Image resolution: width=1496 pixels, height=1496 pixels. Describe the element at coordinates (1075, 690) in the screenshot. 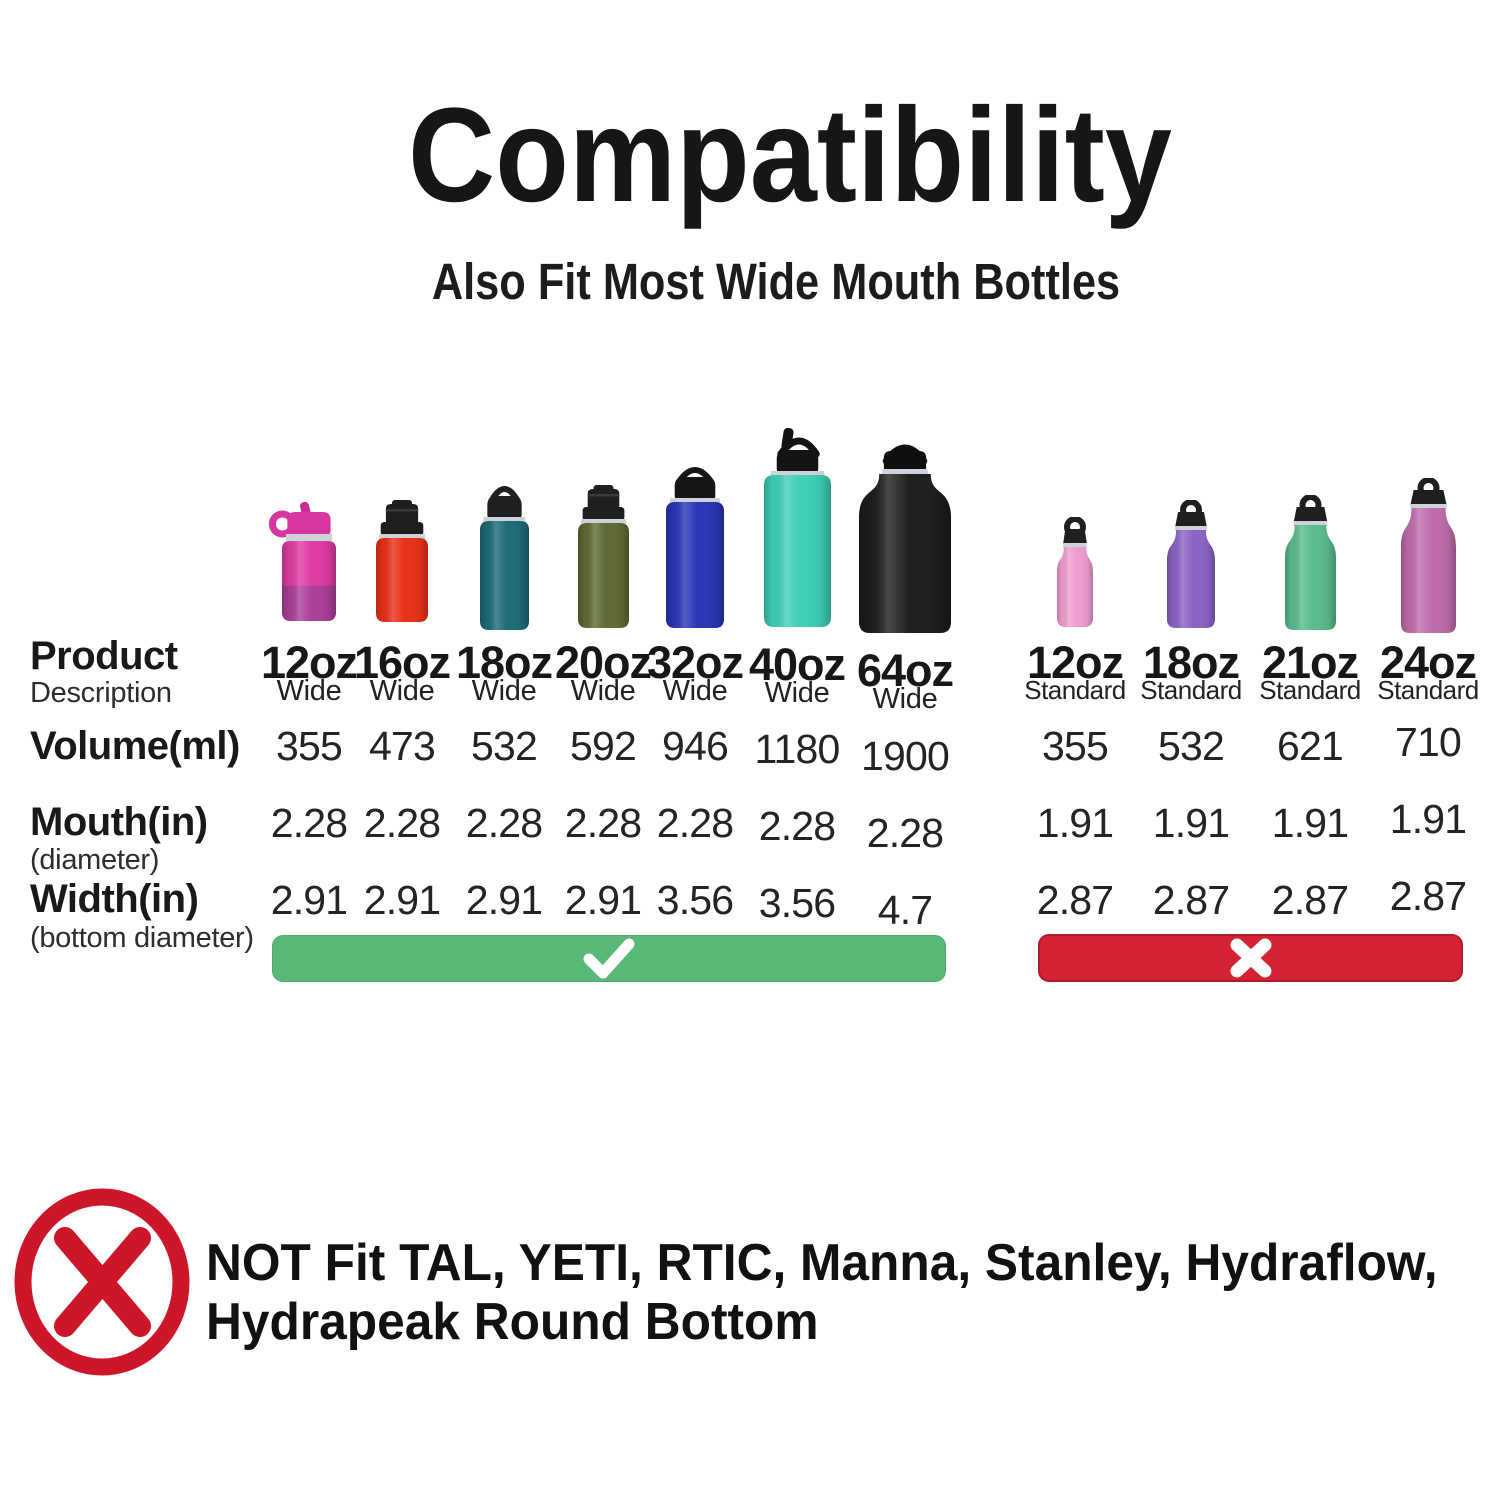

I see `column-subheader-12oz-standard: Standard` at that location.